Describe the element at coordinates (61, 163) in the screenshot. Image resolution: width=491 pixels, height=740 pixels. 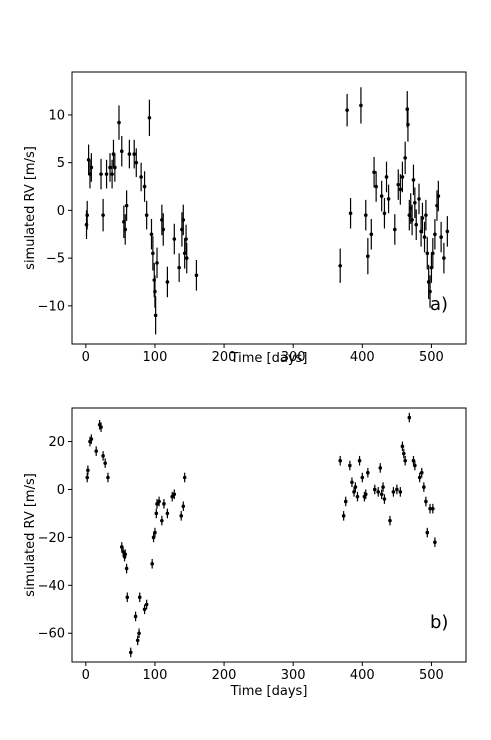
I see `panel-a-y-tick-label: 5` at that location.